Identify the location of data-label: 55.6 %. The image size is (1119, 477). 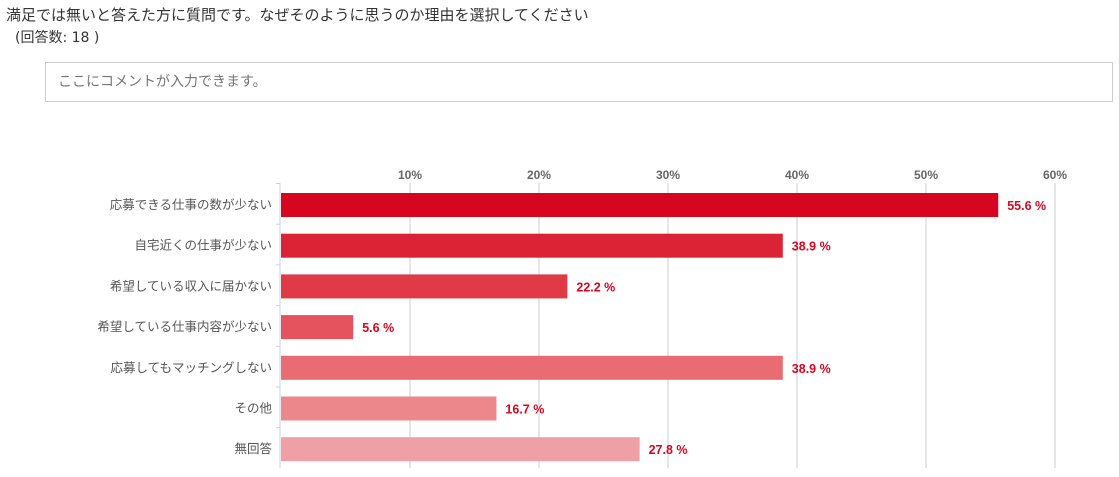
(1026, 206).